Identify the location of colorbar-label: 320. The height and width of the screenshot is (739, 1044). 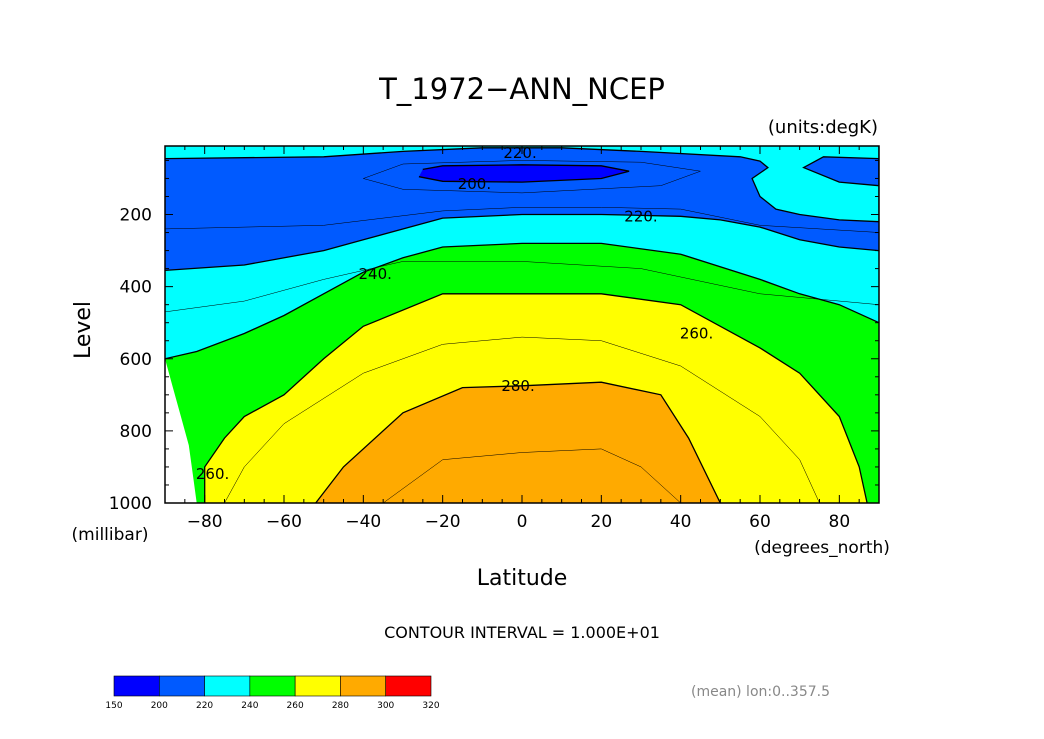
(430, 706).